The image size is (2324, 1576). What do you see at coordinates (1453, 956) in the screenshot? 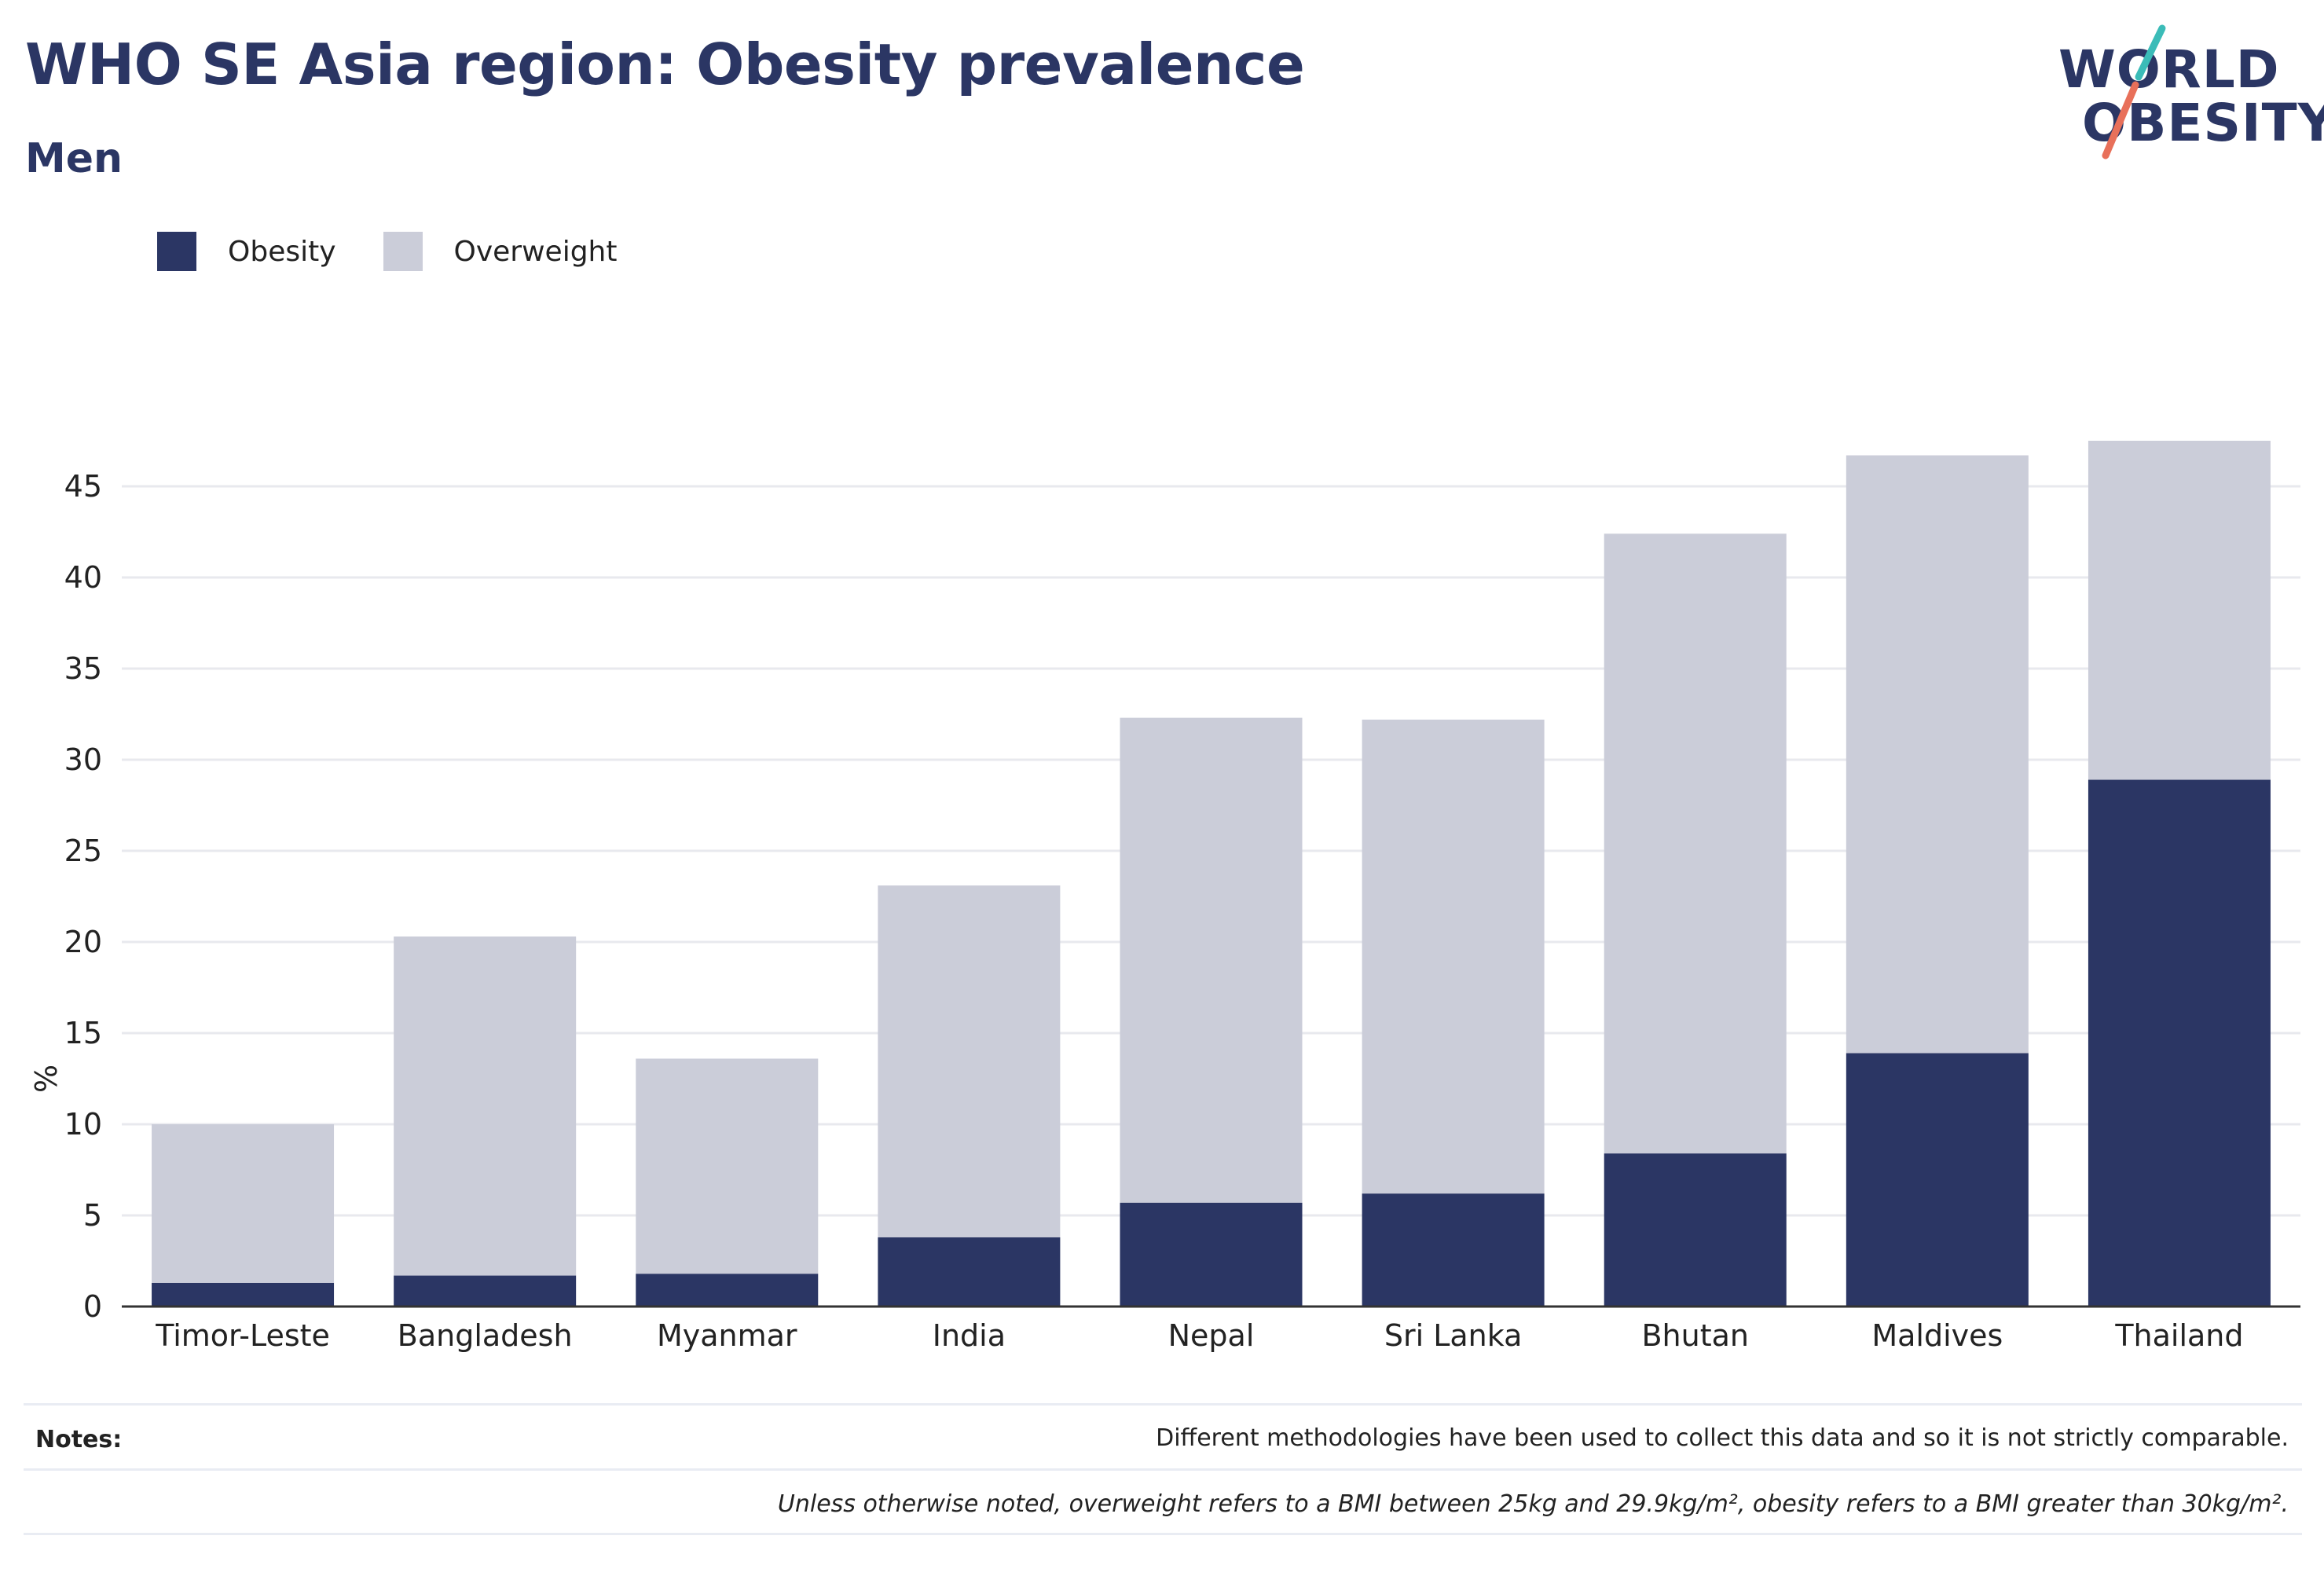
I see `bar-overweight-sri-lanka` at bounding box center [1453, 956].